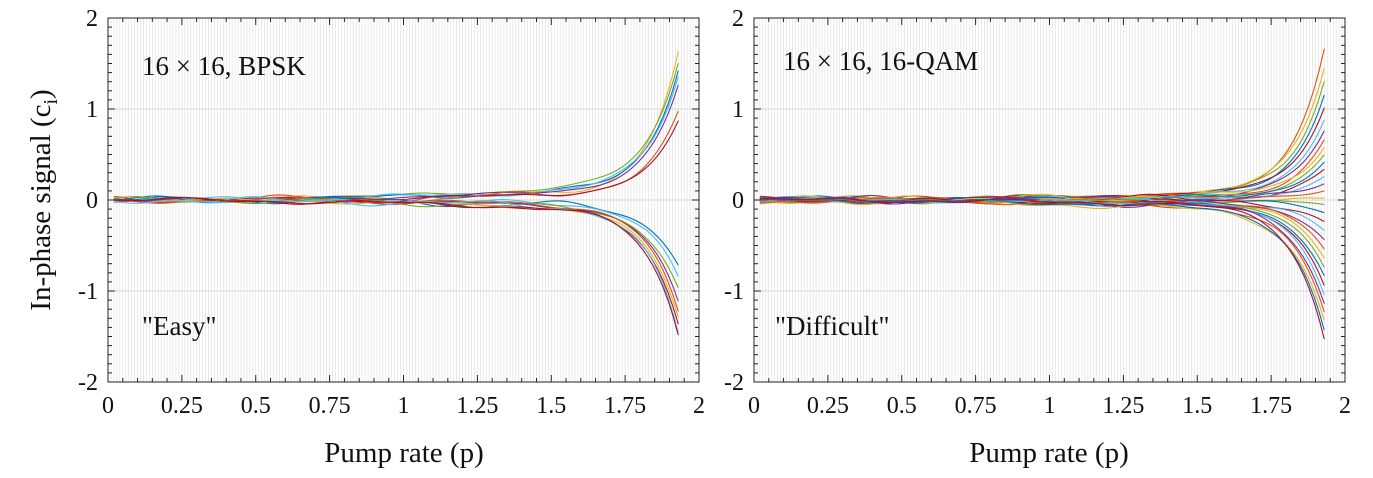 The image size is (1373, 478). Describe the element at coordinates (1048, 453) in the screenshot. I see `x-axis-title-right: Pump rate (p)` at that location.